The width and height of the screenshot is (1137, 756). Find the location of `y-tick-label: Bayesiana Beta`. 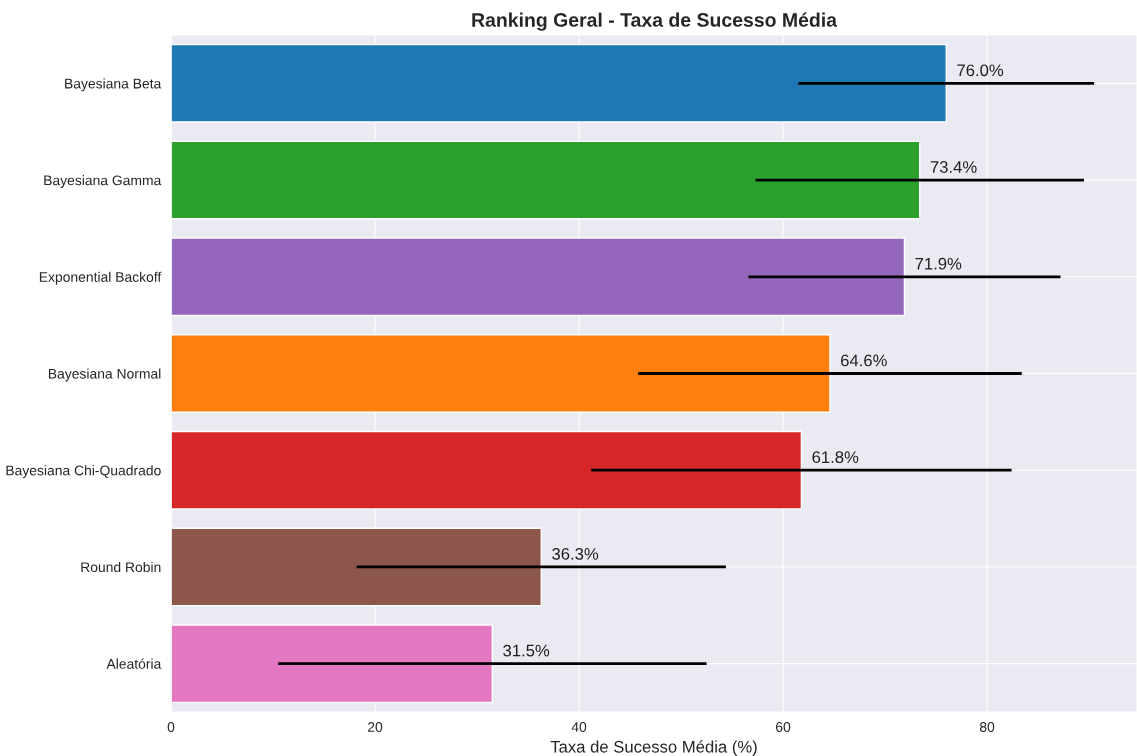

y-tick-label: Bayesiana Beta is located at coordinates (113, 85).